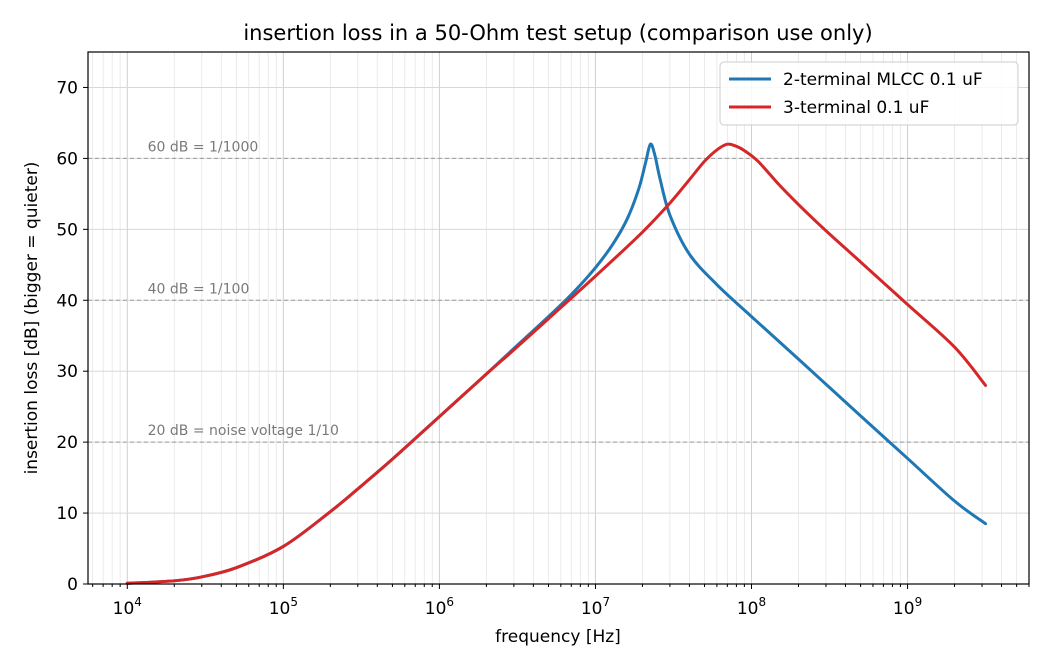  Describe the element at coordinates (595, 607) in the screenshot. I see `x-tick-label: 10⁷` at that location.